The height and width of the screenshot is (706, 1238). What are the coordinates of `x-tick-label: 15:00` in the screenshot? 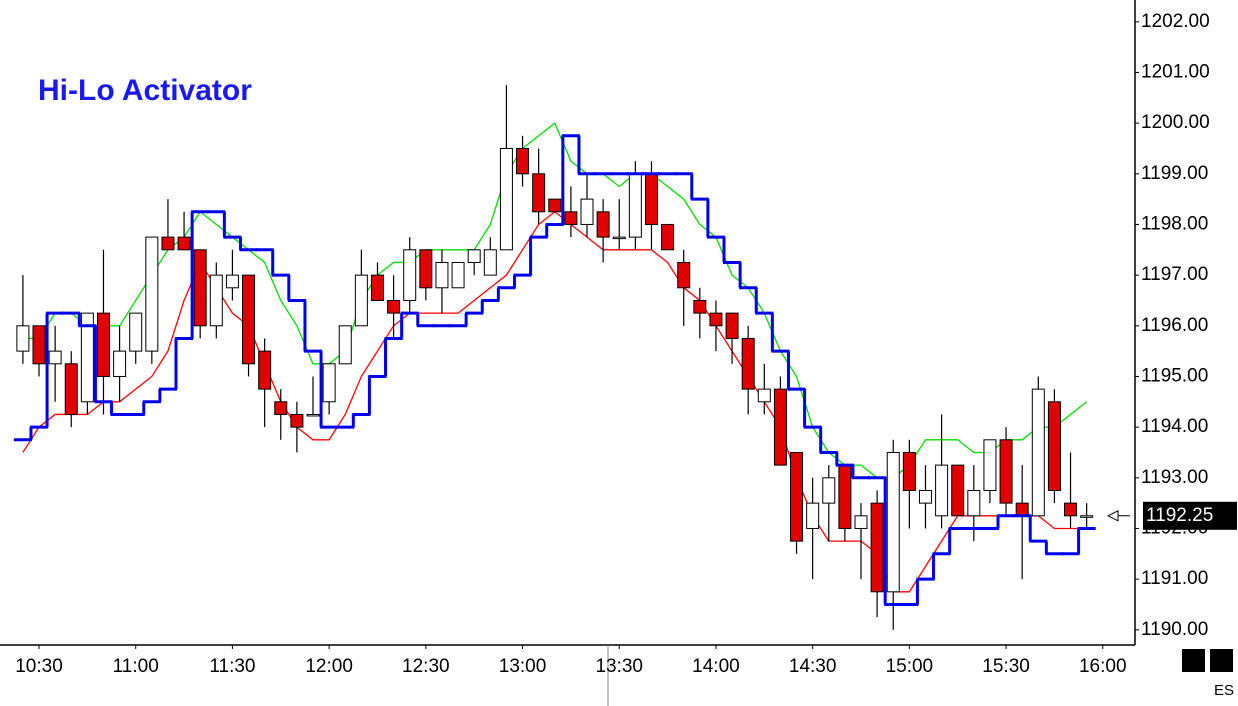 It's located at (910, 666).